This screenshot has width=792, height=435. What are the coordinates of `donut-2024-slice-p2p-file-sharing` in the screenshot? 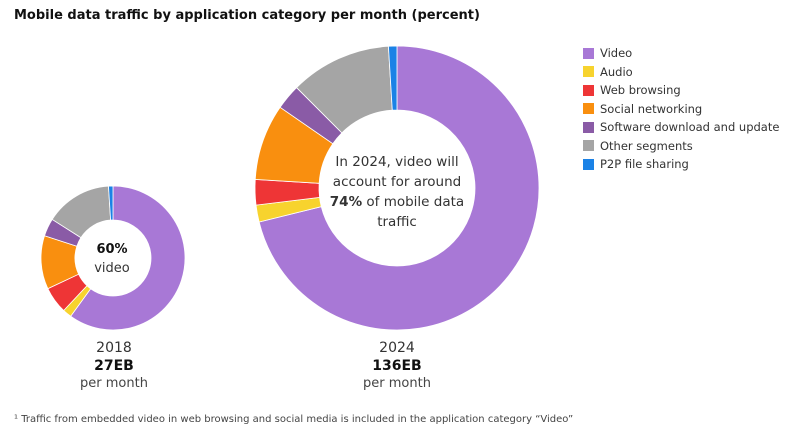 It's located at (393, 78).